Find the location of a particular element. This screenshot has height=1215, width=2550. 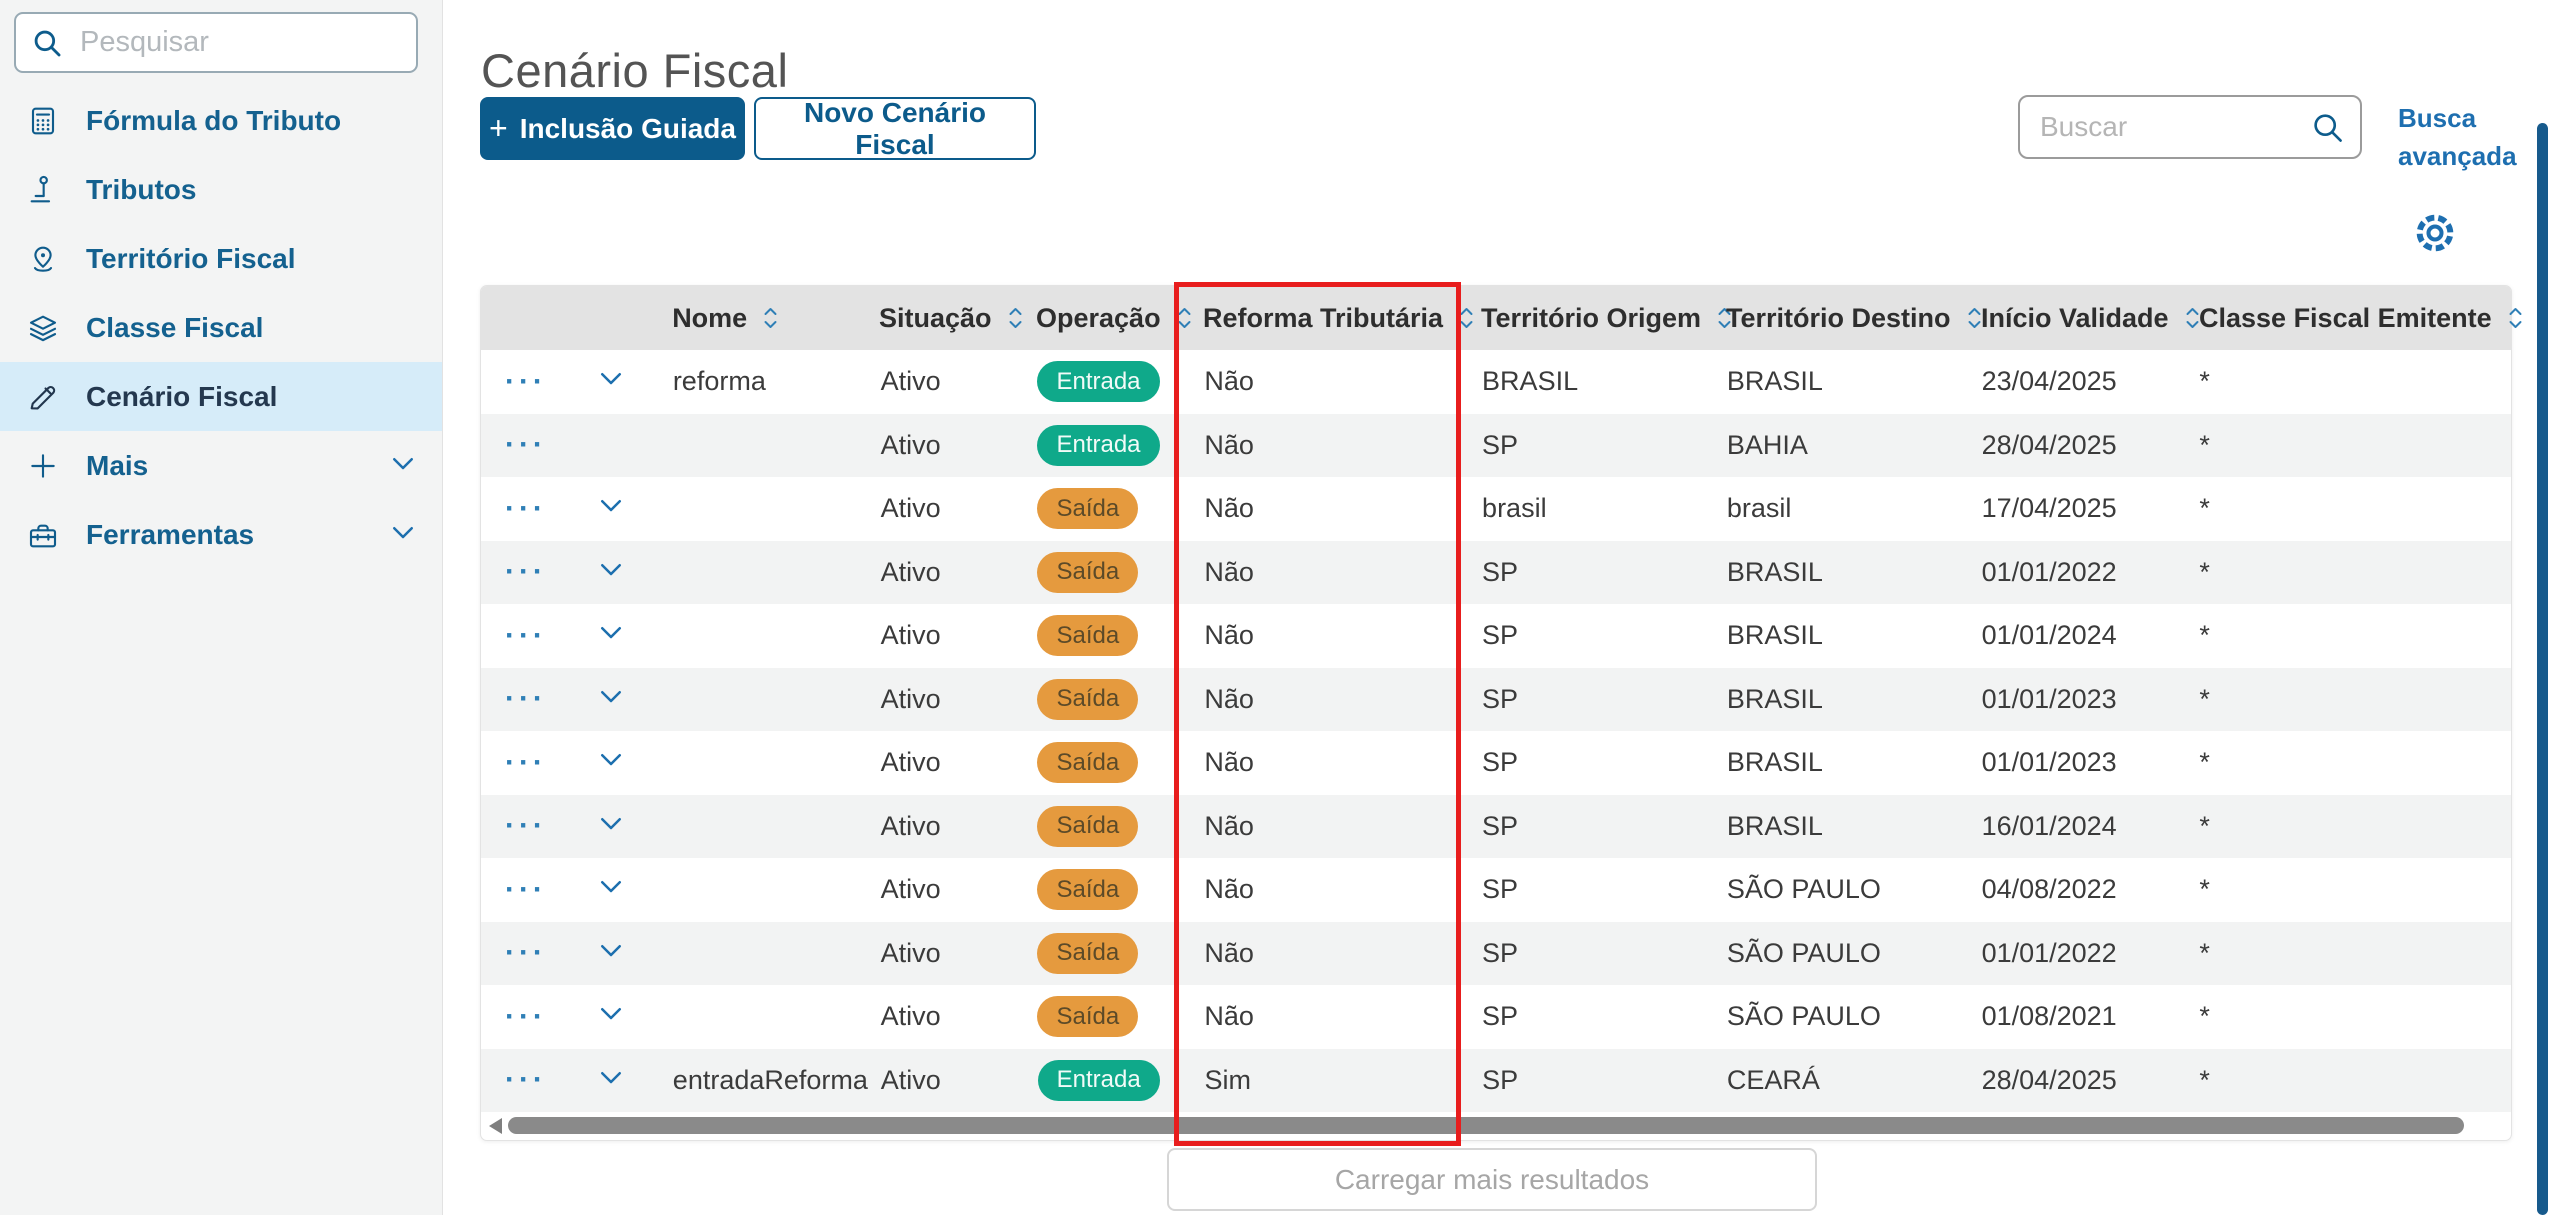

sidebar-item-mais: Mais is located at coordinates (221, 465).